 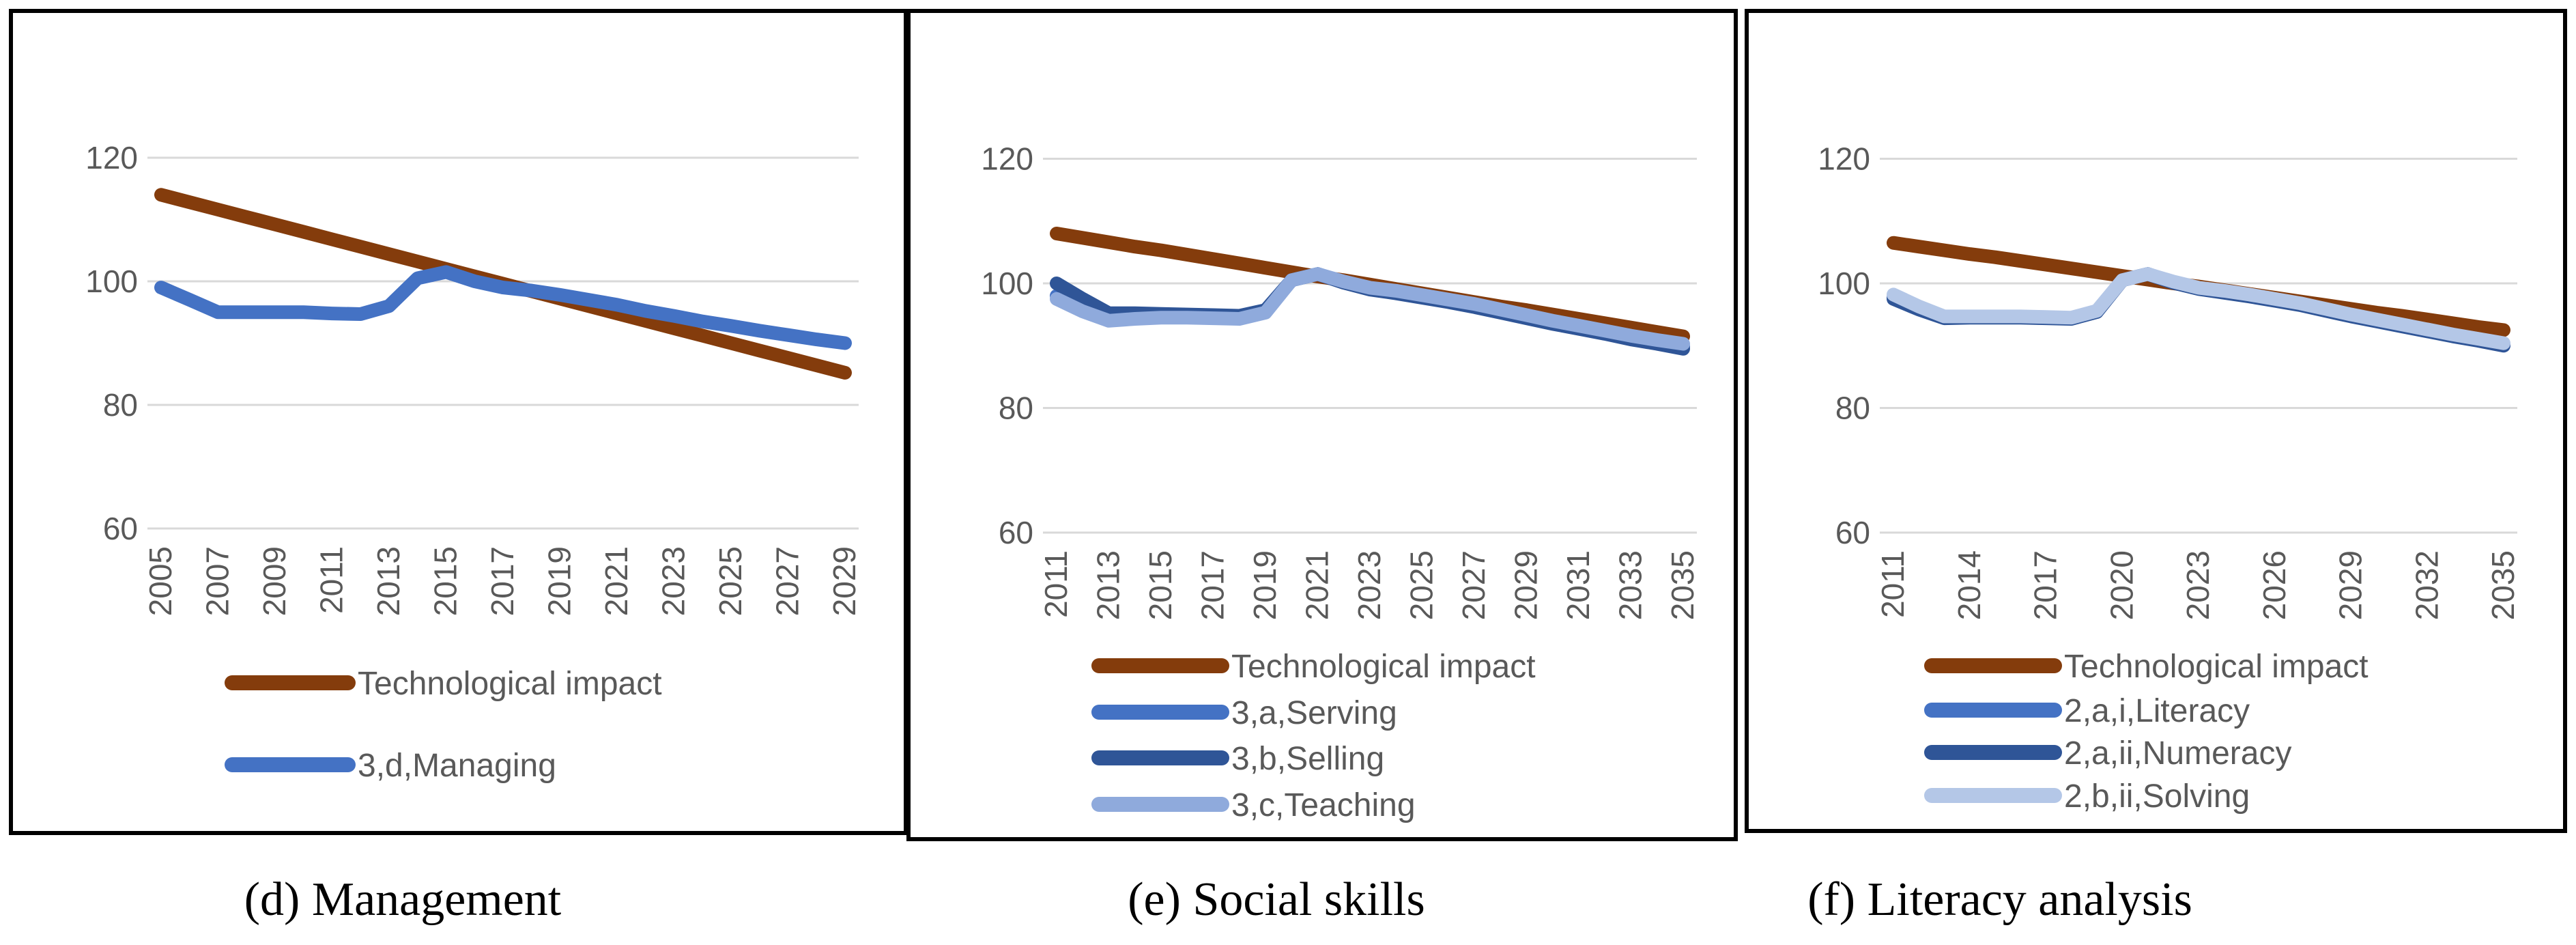 What do you see at coordinates (1630, 585) in the screenshot?
I see `x-tick-label: 2033` at bounding box center [1630, 585].